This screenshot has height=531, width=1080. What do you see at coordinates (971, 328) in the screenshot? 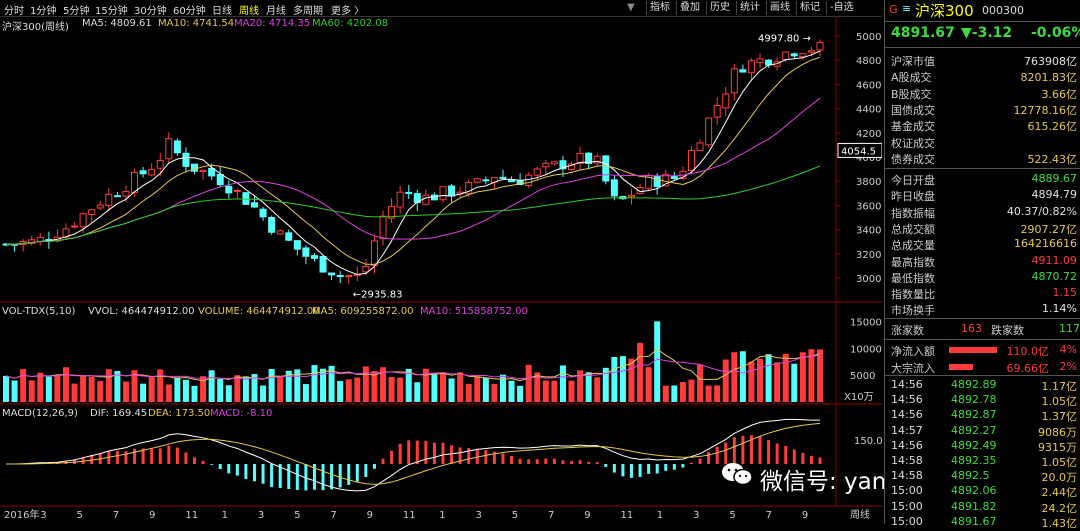
I see `up-count: 163` at bounding box center [971, 328].